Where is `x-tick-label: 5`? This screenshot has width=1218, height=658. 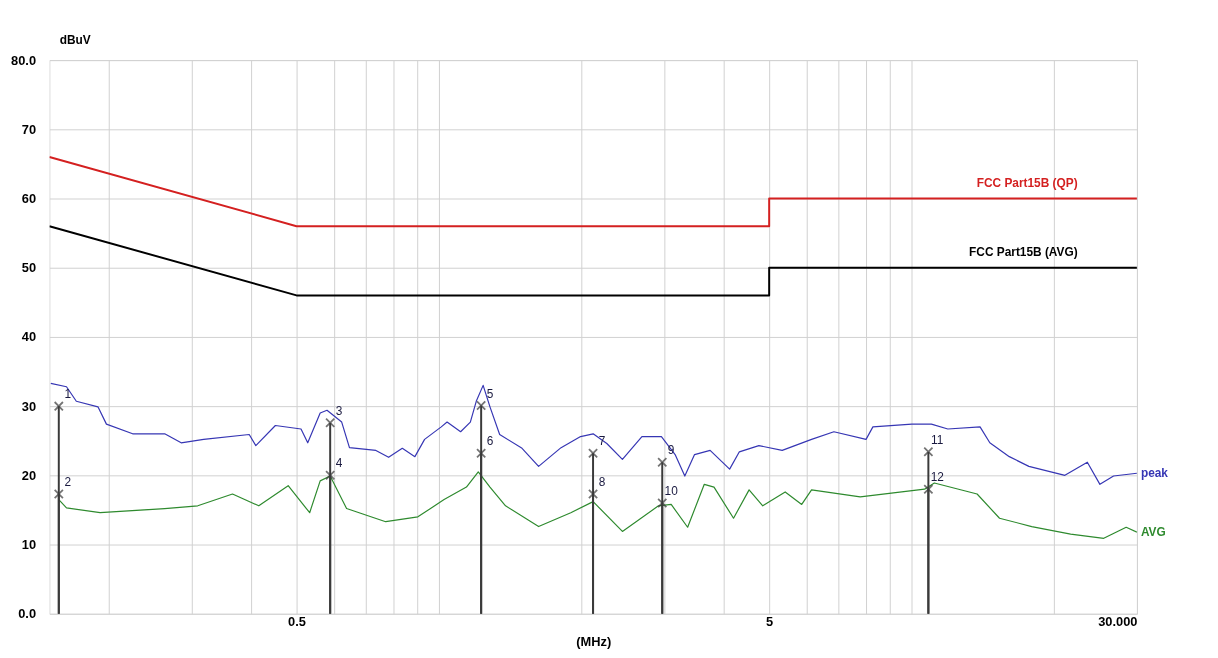 x-tick-label: 5 is located at coordinates (770, 622).